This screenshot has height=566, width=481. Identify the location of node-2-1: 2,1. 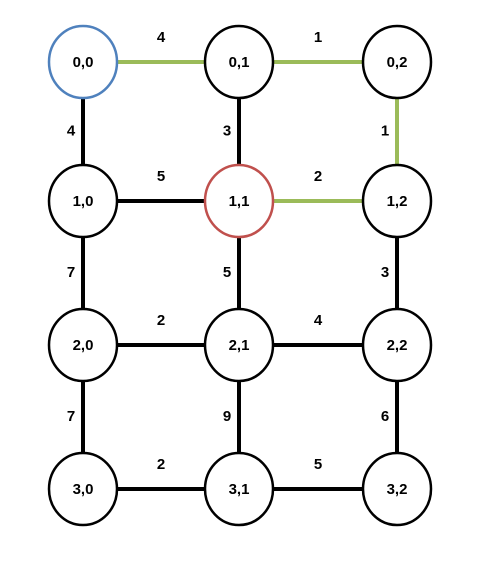
(239, 345).